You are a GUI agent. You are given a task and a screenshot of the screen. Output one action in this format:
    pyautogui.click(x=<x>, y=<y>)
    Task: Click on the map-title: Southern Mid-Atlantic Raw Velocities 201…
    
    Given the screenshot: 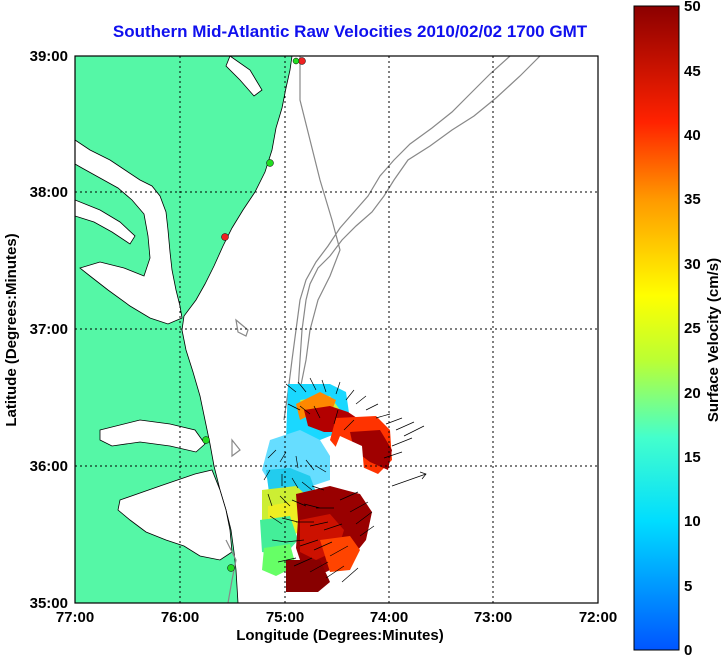 What is the action you would take?
    pyautogui.click(x=350, y=31)
    